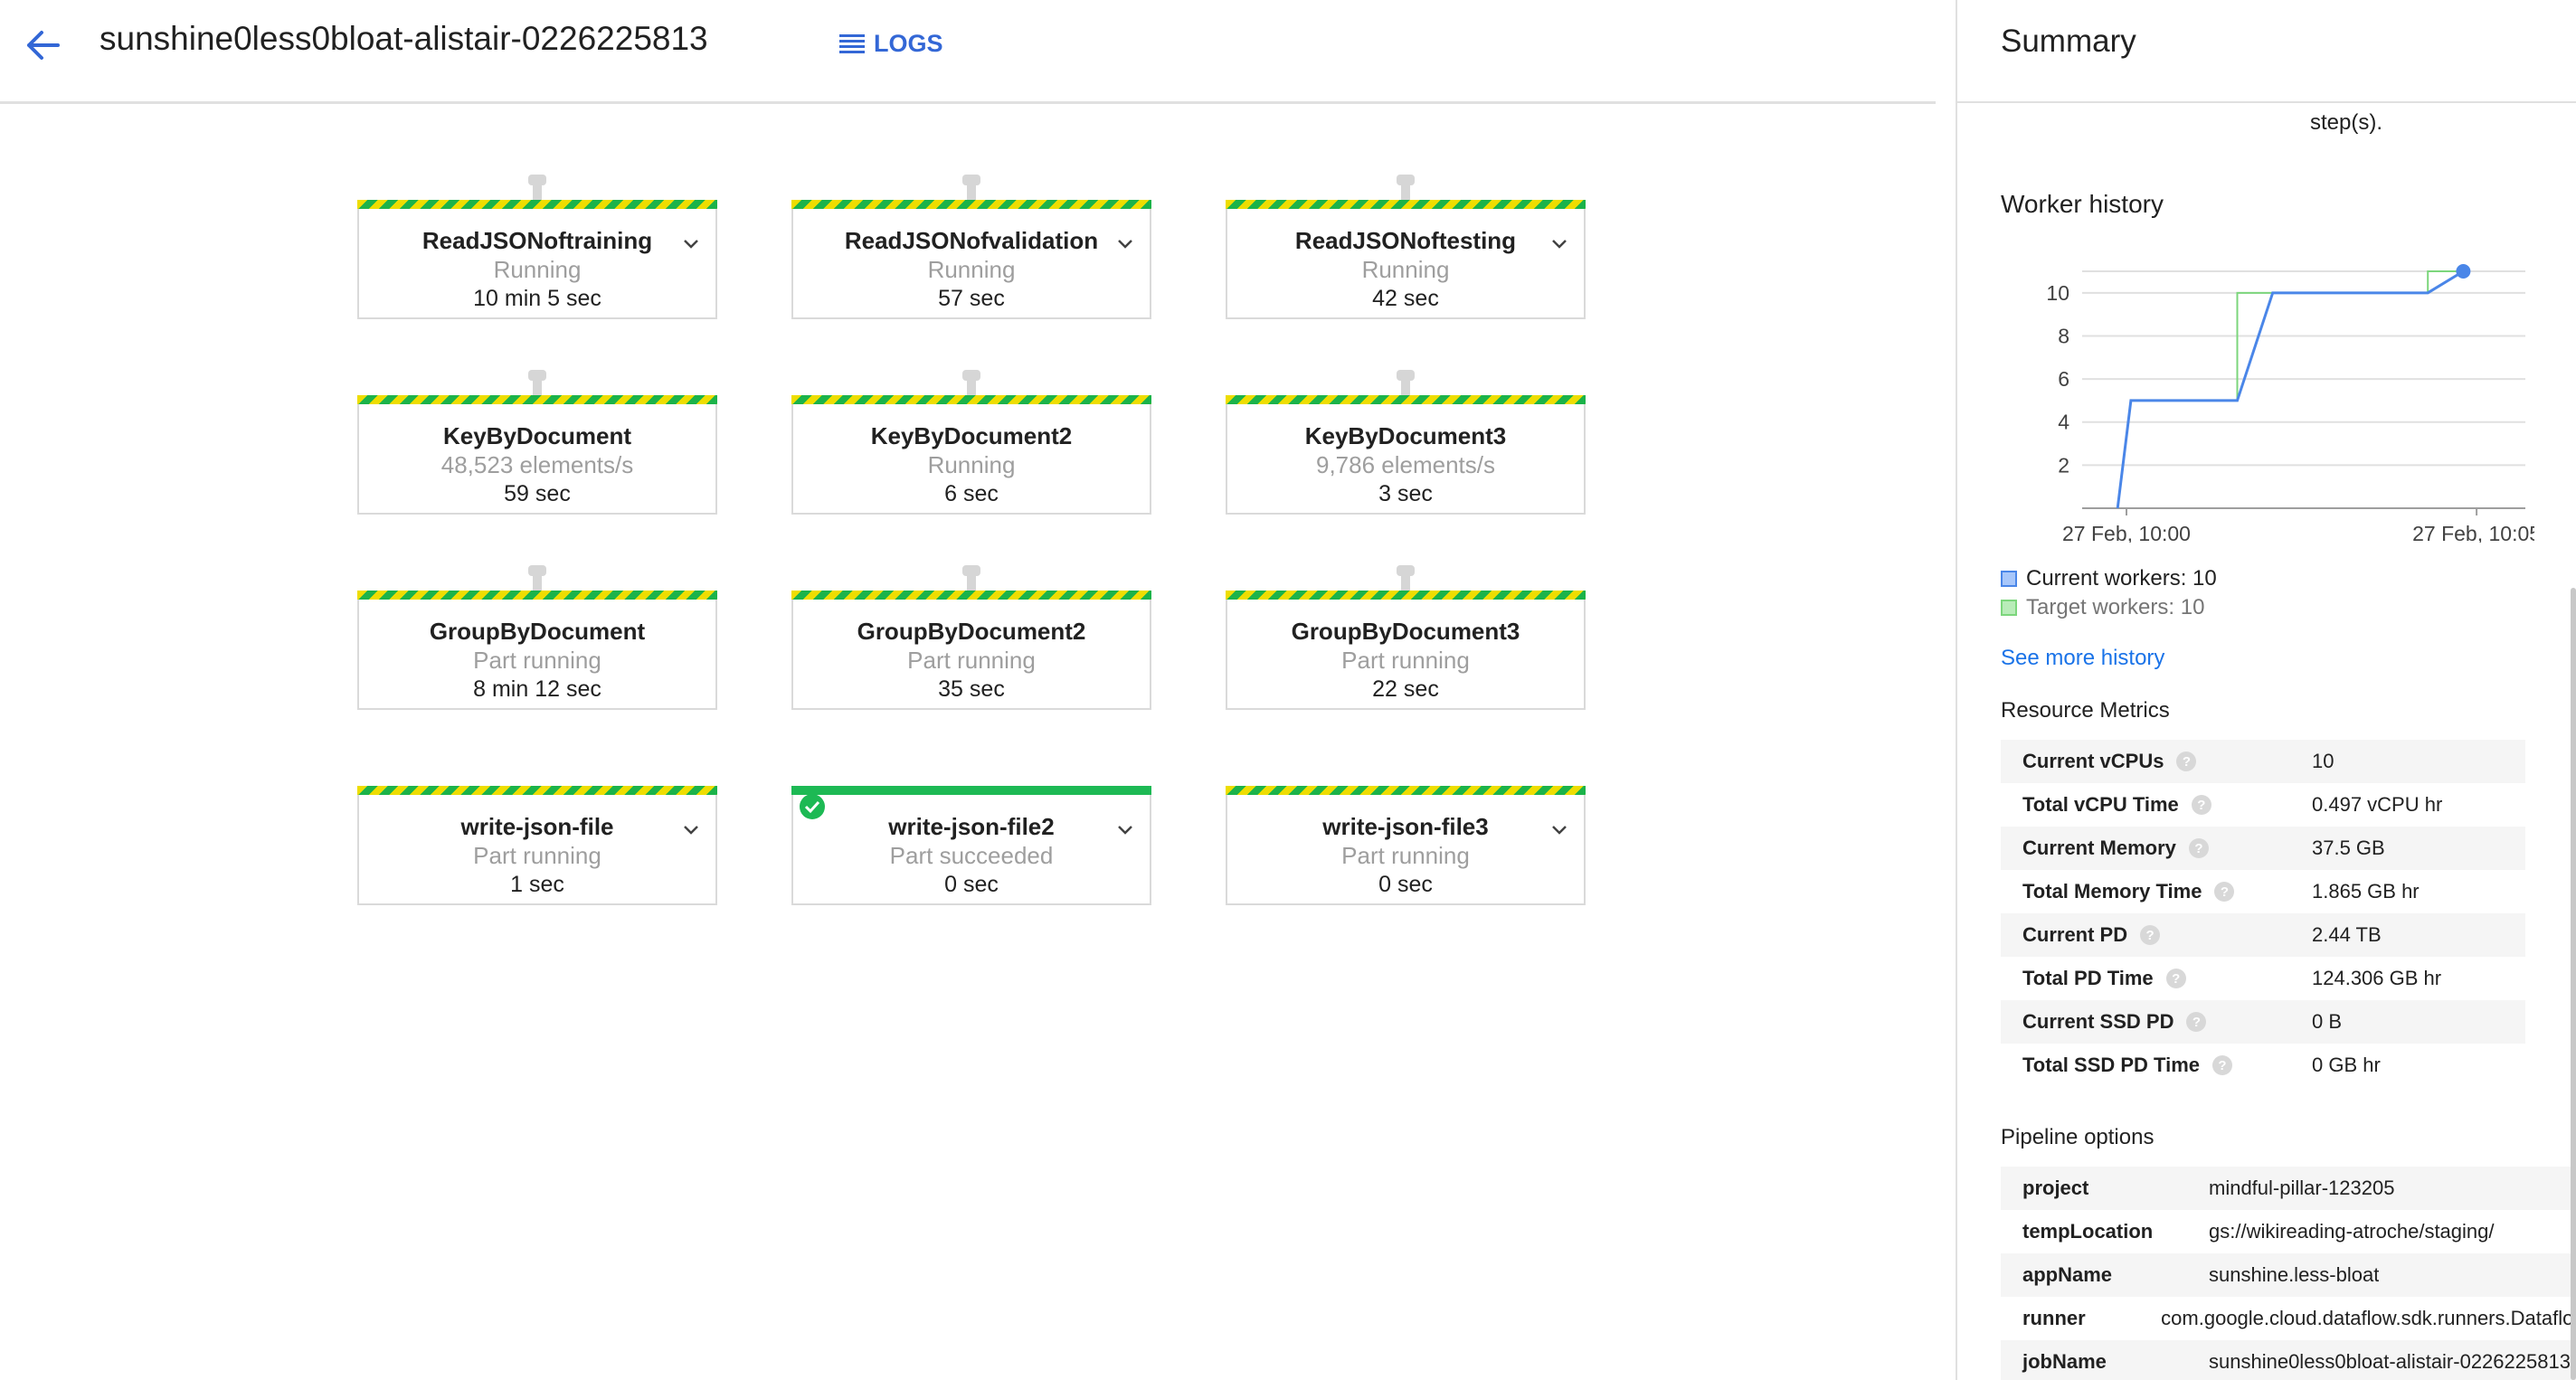 Image resolution: width=2576 pixels, height=1380 pixels. What do you see at coordinates (1406, 435) in the screenshot?
I see `step-name: KeyByDocument3` at bounding box center [1406, 435].